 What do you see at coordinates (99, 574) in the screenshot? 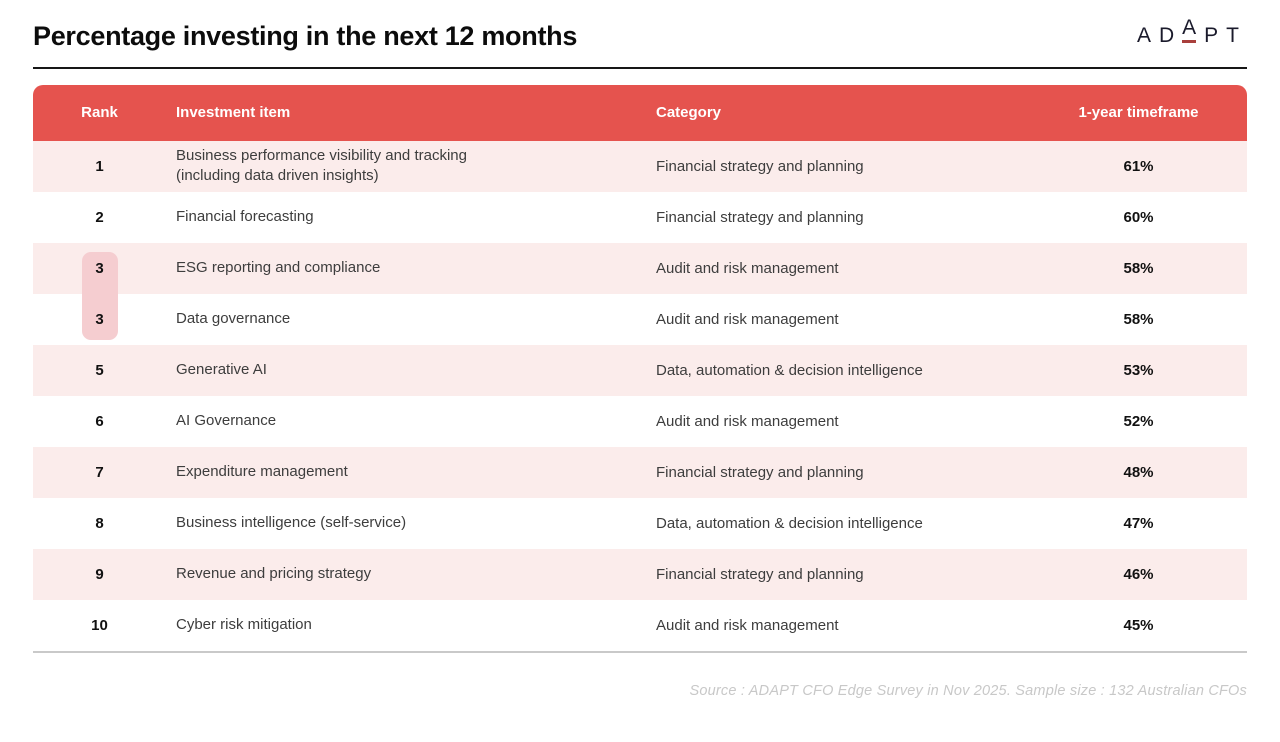
I see `rank-cell: 9` at bounding box center [99, 574].